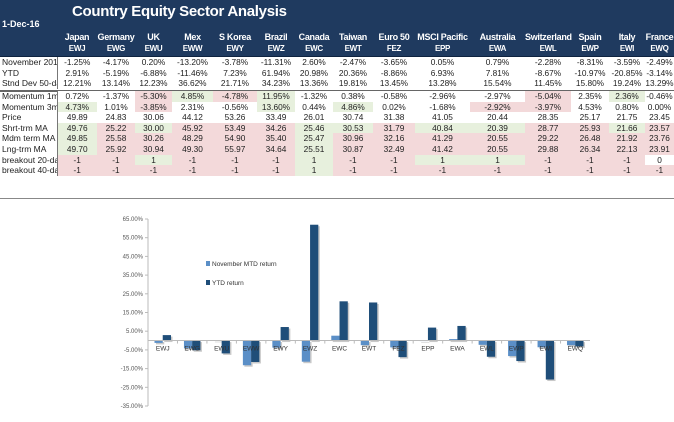  Describe the element at coordinates (235, 138) in the screenshot. I see `table-cell: 54.90` at that location.